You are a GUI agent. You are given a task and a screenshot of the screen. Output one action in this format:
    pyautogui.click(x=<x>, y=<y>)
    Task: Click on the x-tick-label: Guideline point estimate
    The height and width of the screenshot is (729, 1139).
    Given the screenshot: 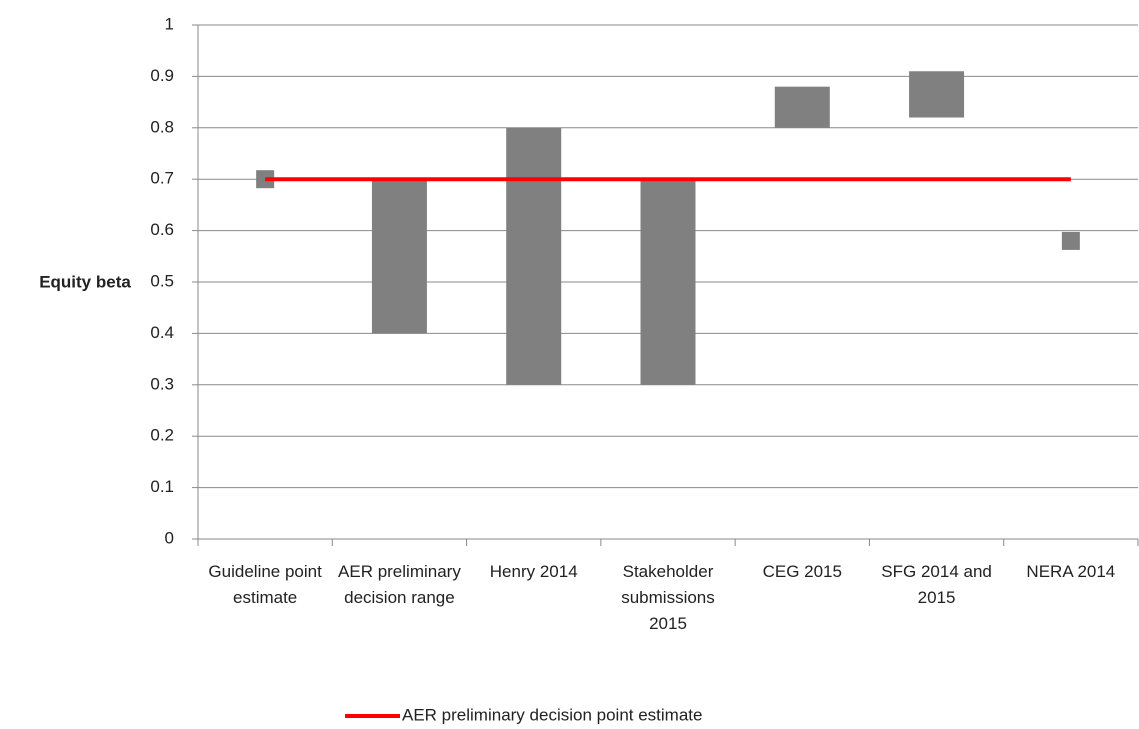 What is the action you would take?
    pyautogui.click(x=265, y=584)
    